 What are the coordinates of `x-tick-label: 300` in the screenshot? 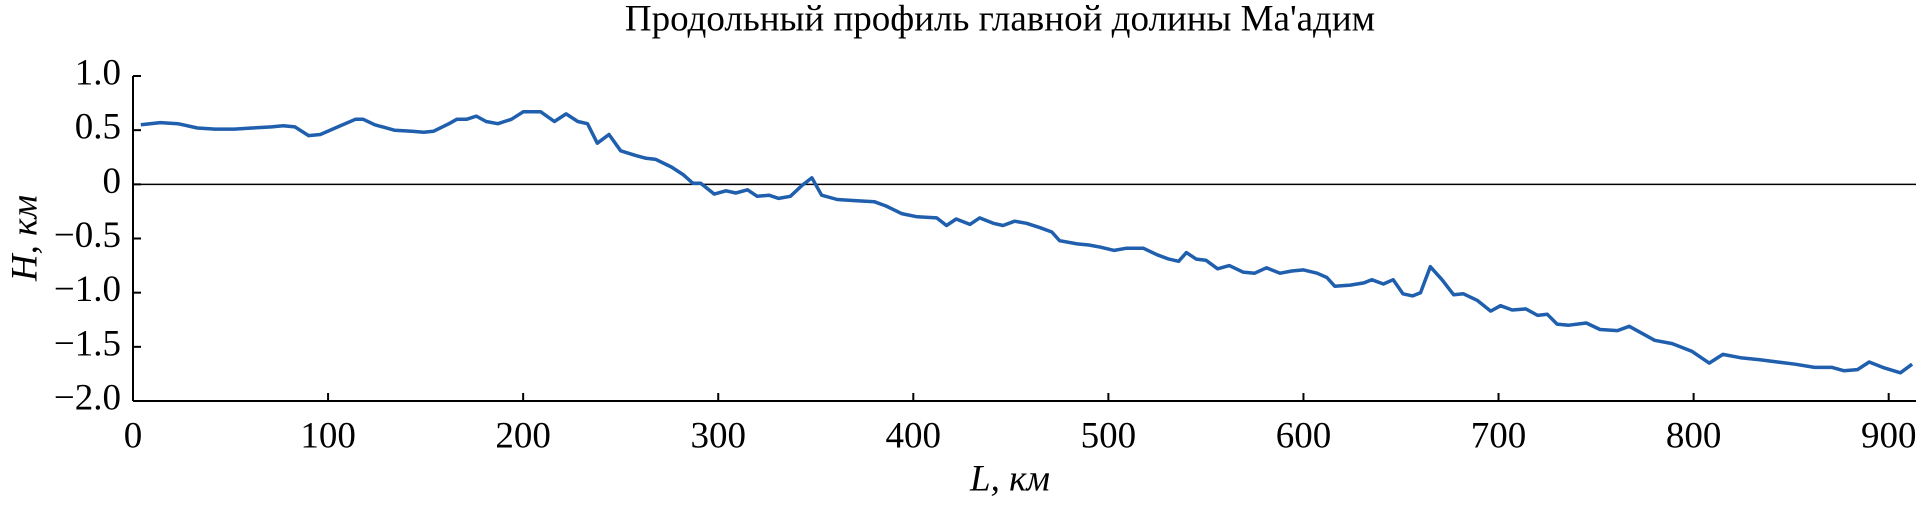 It's located at (718, 435).